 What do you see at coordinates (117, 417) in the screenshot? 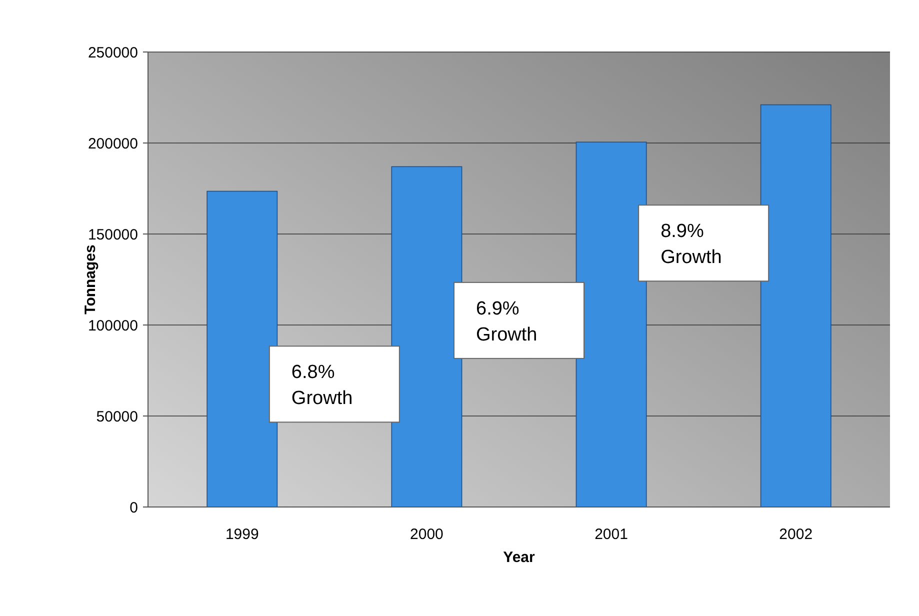
I see `y-tick-label: 50000` at bounding box center [117, 417].